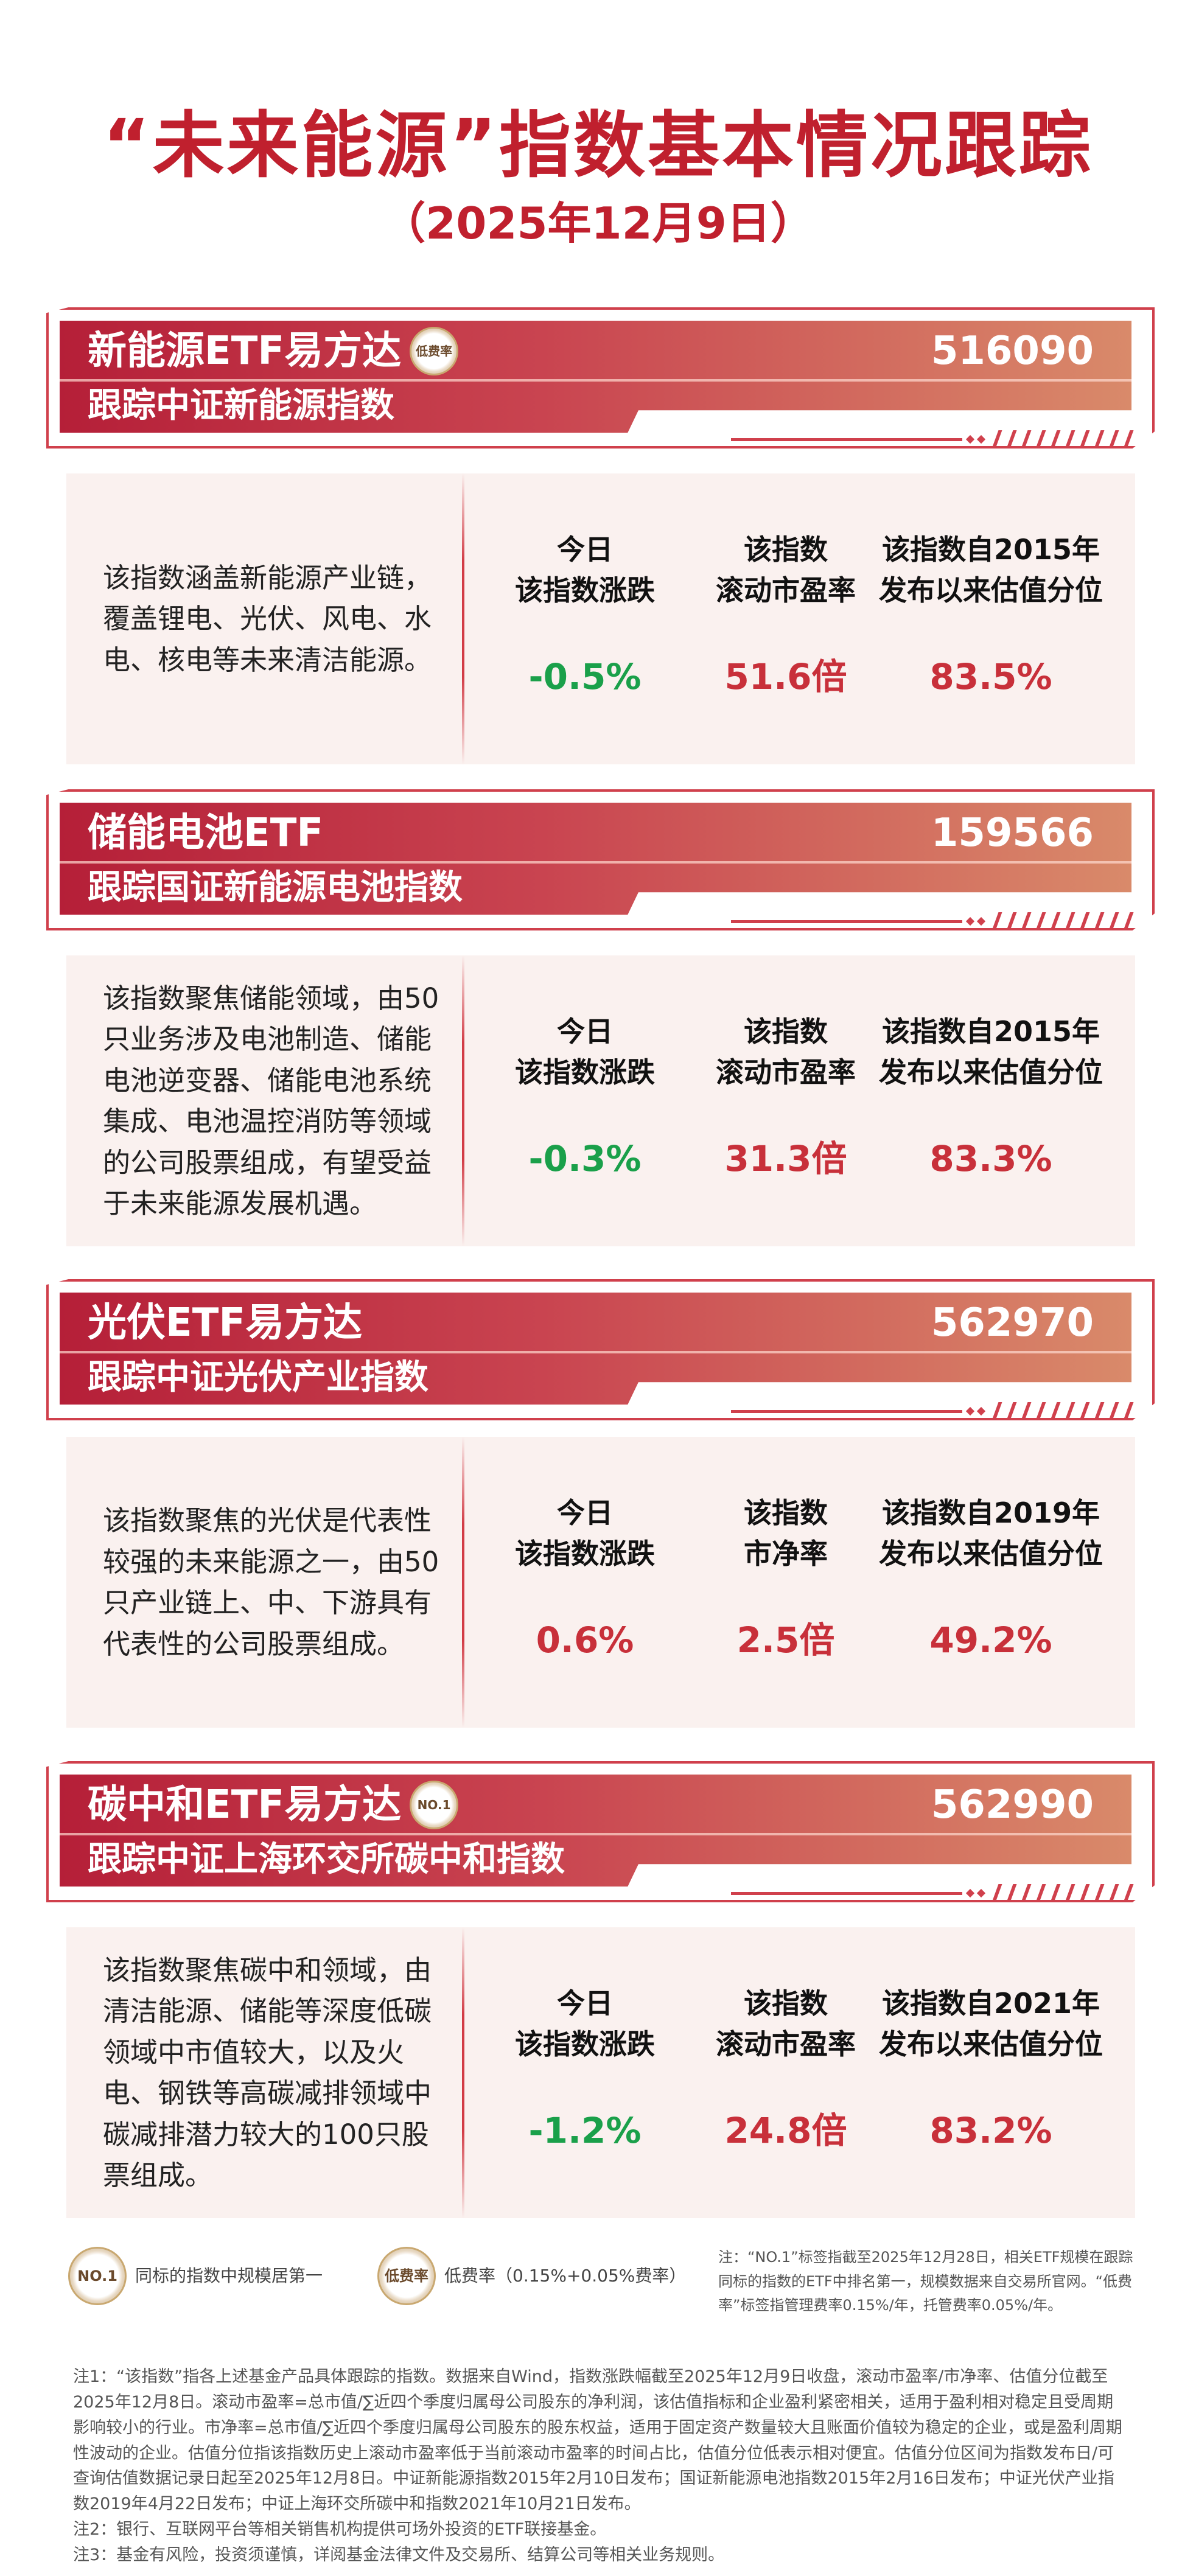  Describe the element at coordinates (785, 2072) in the screenshot. I see `metric: 该指数 滚动市盈率 24.8倍` at that location.